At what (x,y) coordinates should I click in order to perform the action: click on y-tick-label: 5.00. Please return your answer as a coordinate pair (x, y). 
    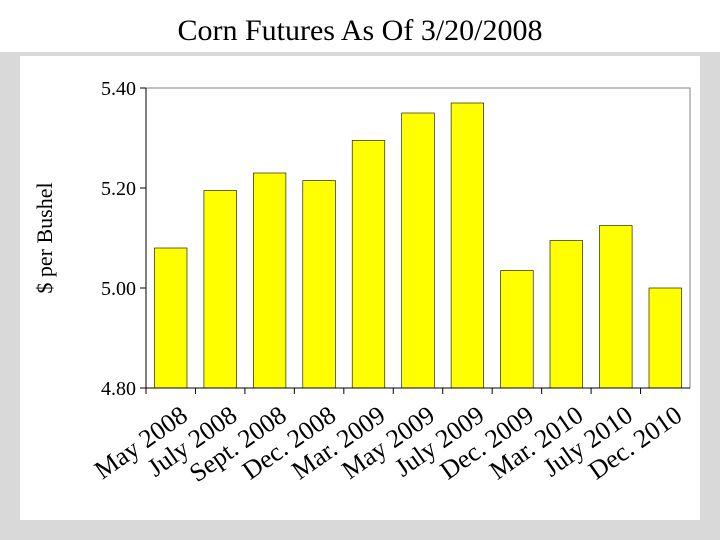
    Looking at the image, I should click on (118, 289).